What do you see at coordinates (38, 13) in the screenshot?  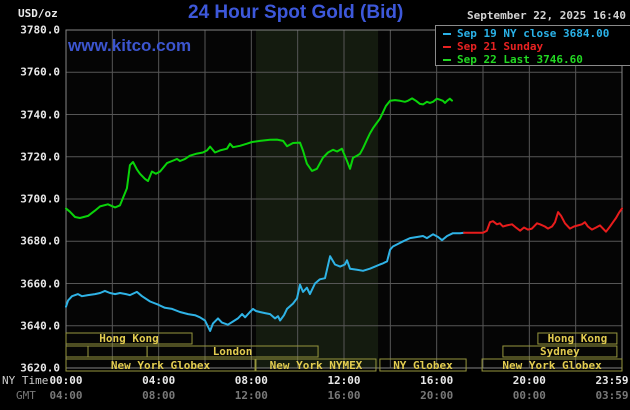 I see `y-axis-unit-label: USD/oz` at bounding box center [38, 13].